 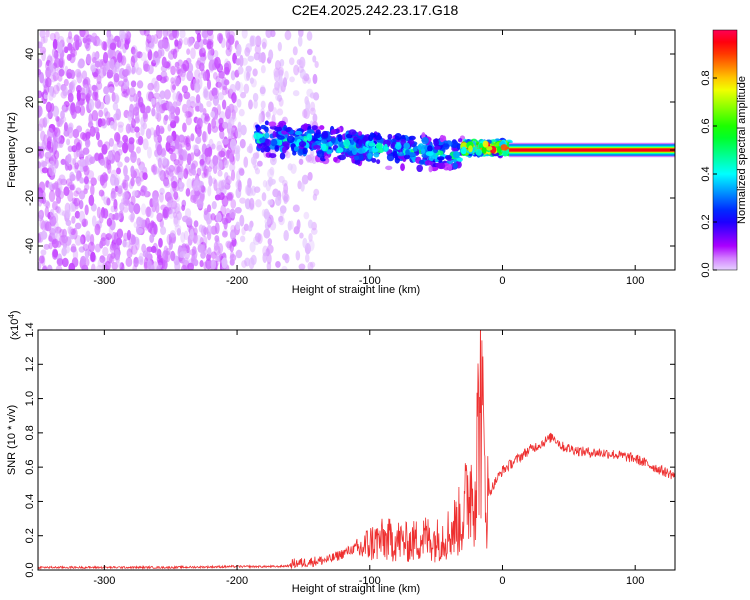 What do you see at coordinates (30, 535) in the screenshot?
I see `line-y-tick-label: 0.2` at bounding box center [30, 535].